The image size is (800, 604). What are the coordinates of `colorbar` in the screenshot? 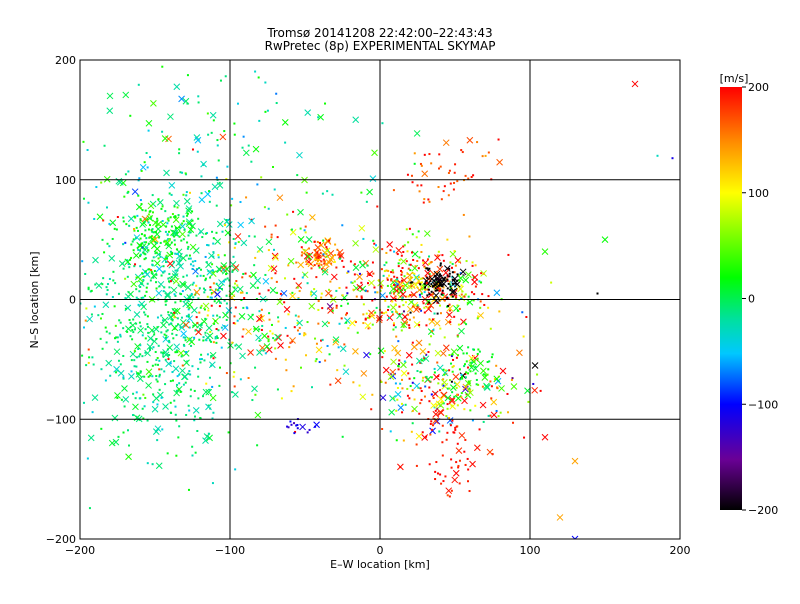 It's located at (731, 298).